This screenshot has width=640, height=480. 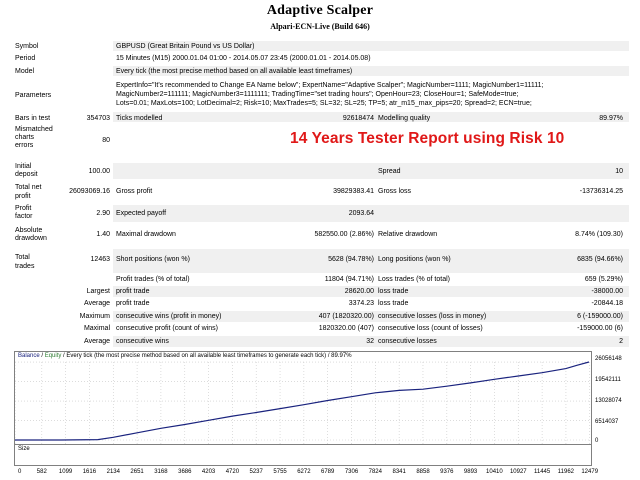 I want to click on largest-profit-value: 28620.00, so click(x=359, y=291).